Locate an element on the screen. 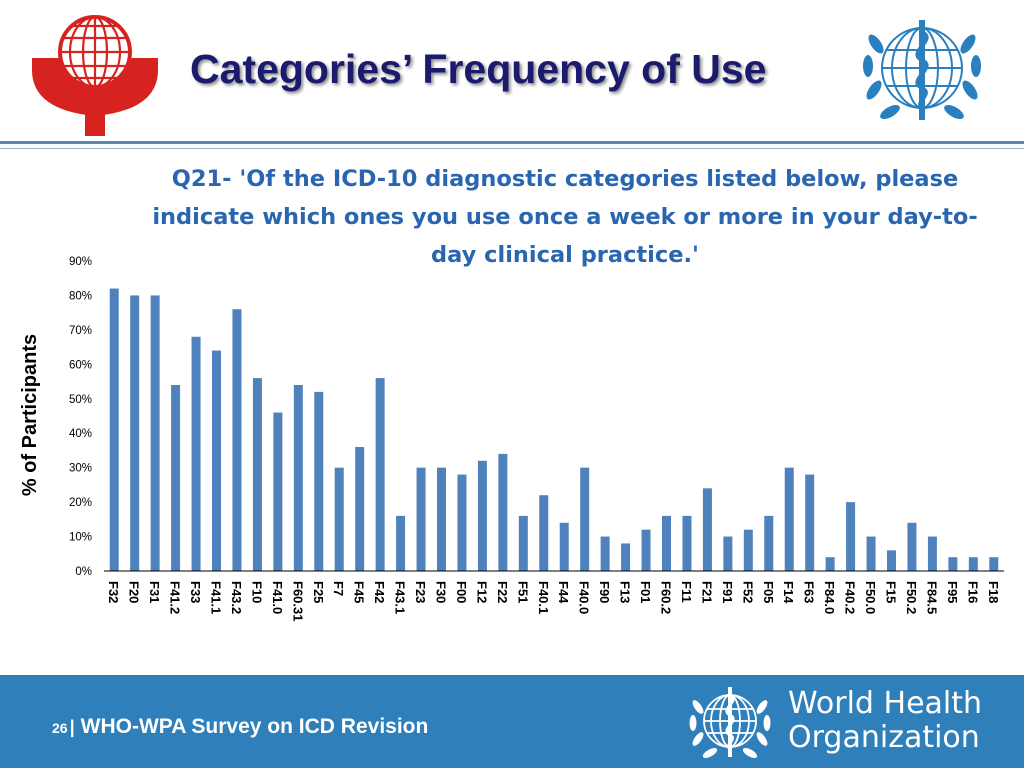 This screenshot has height=768, width=1024. bar-f10 is located at coordinates (257, 474).